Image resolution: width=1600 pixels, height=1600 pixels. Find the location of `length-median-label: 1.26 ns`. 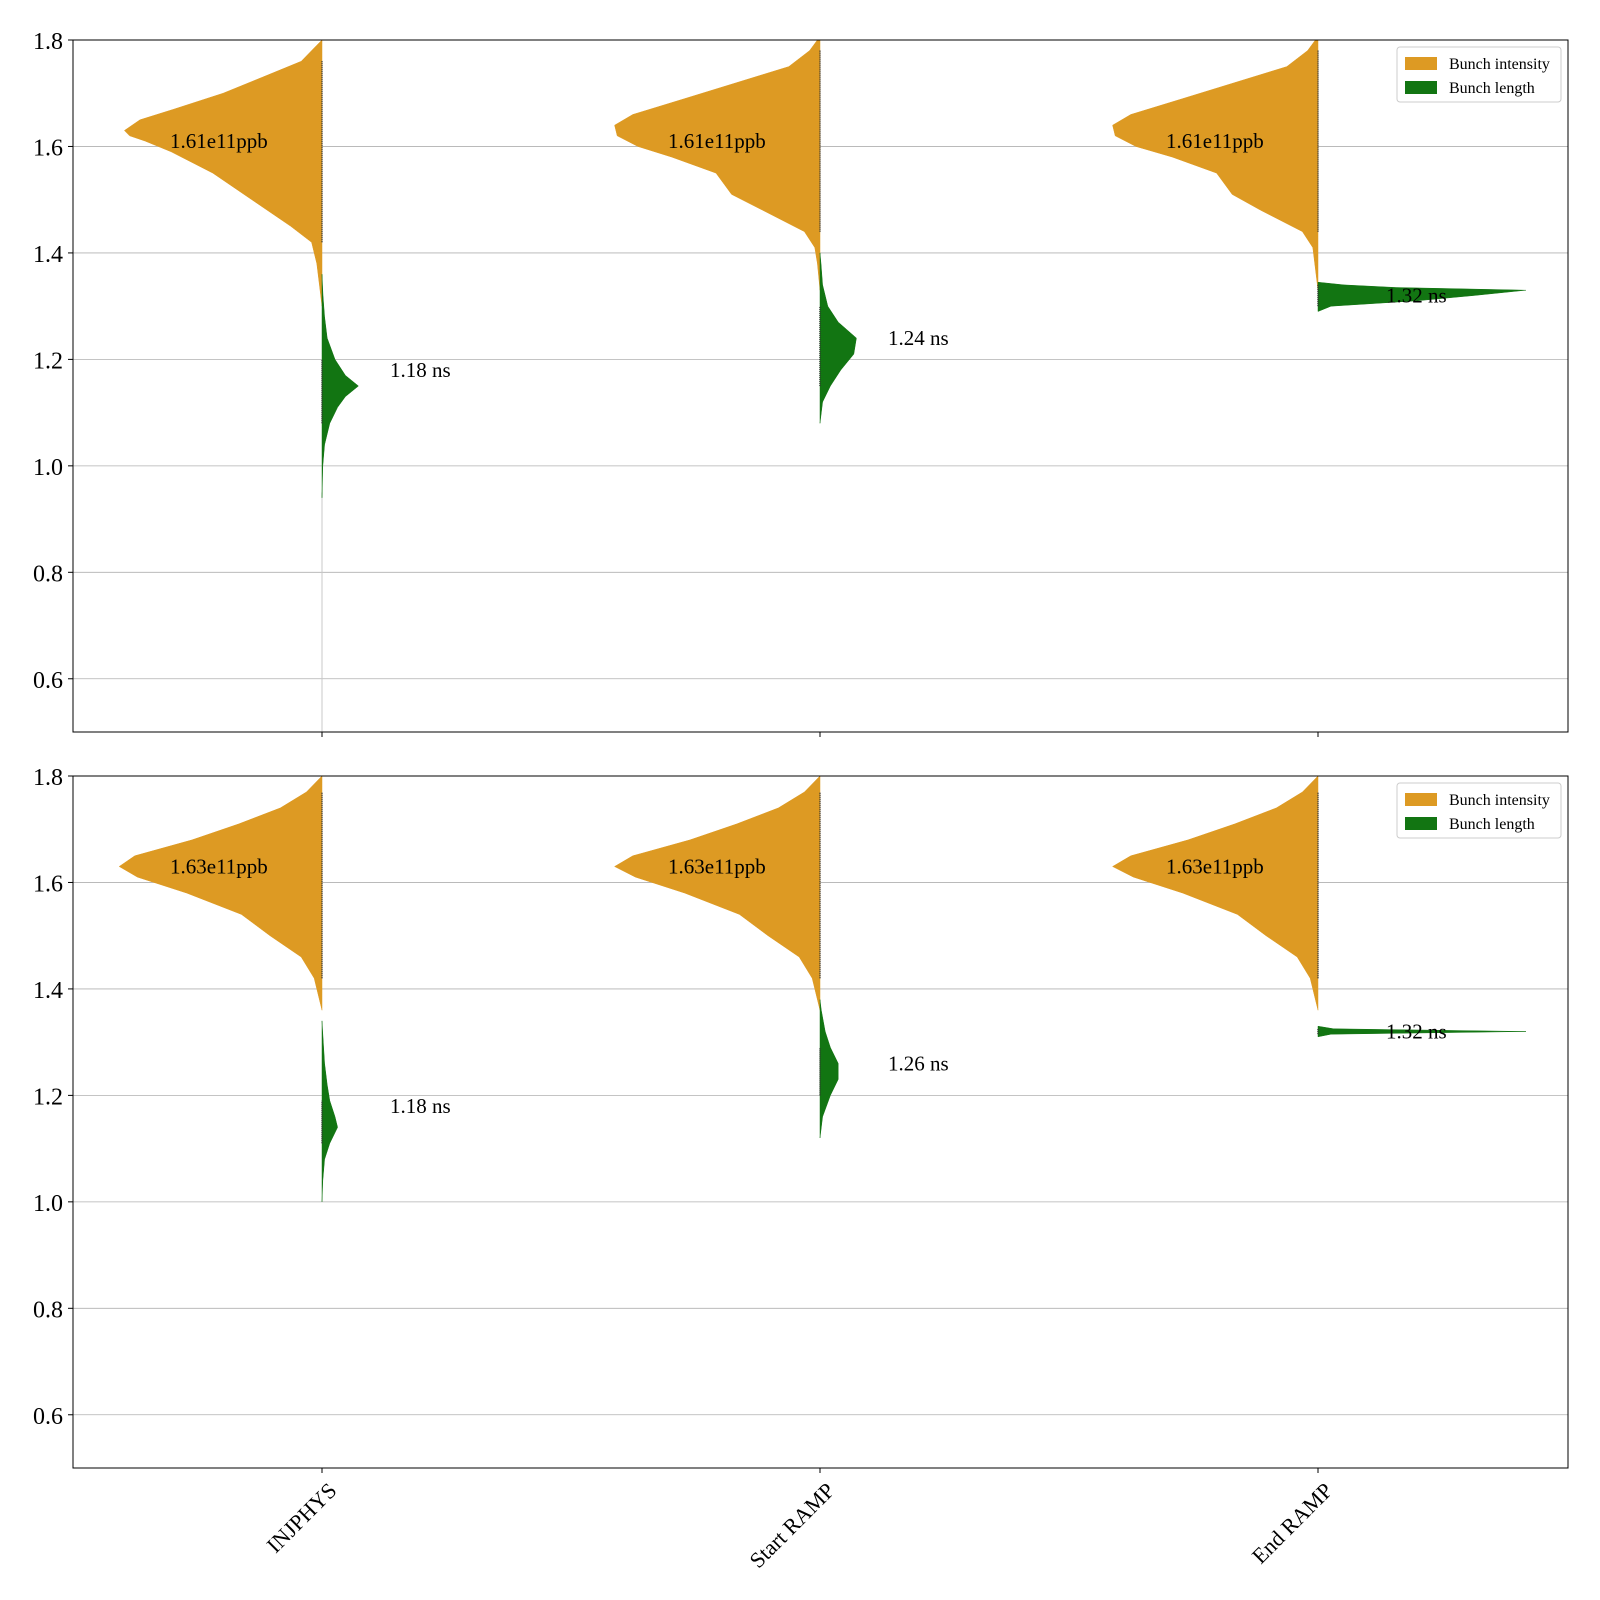

length-median-label: 1.26 ns is located at coordinates (918, 1063).